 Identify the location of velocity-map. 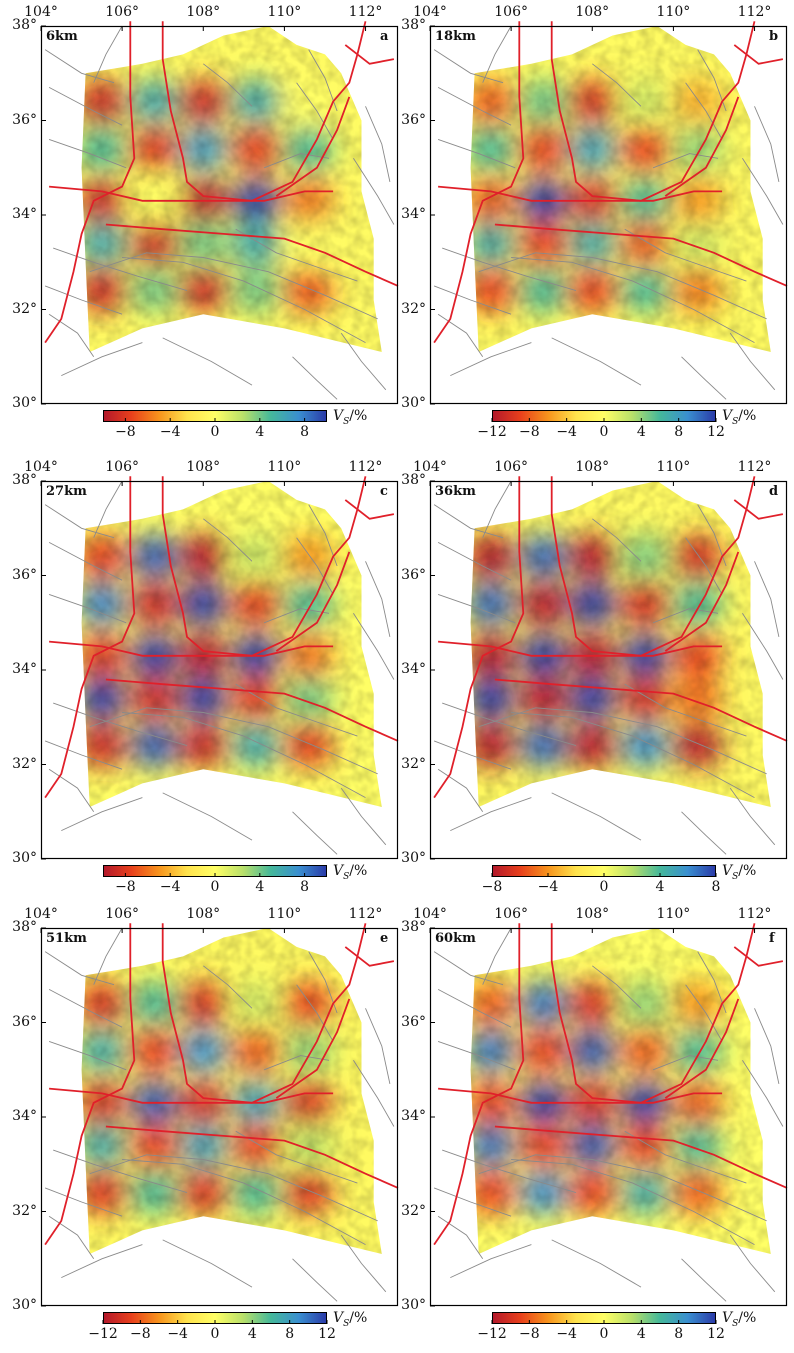
(219, 213).